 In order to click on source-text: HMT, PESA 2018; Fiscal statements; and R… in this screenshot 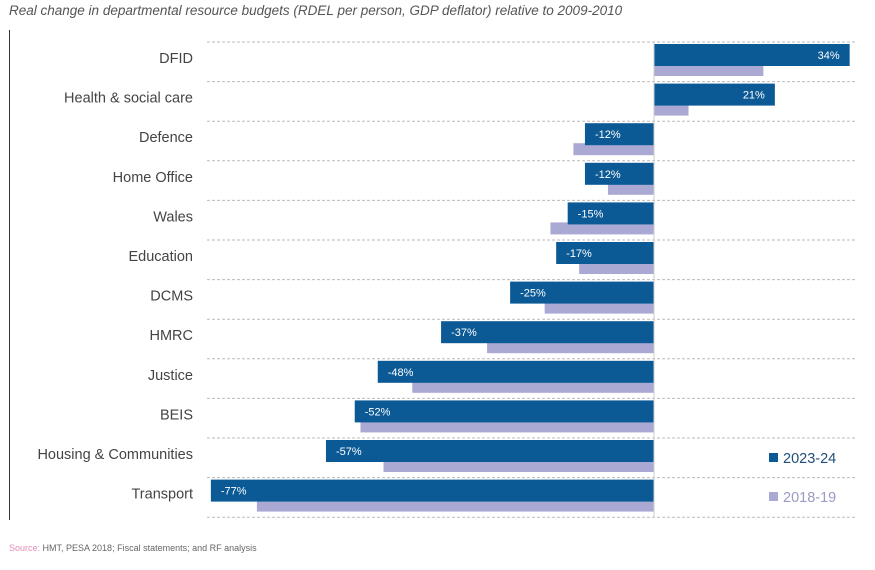, I will do `click(148, 548)`.